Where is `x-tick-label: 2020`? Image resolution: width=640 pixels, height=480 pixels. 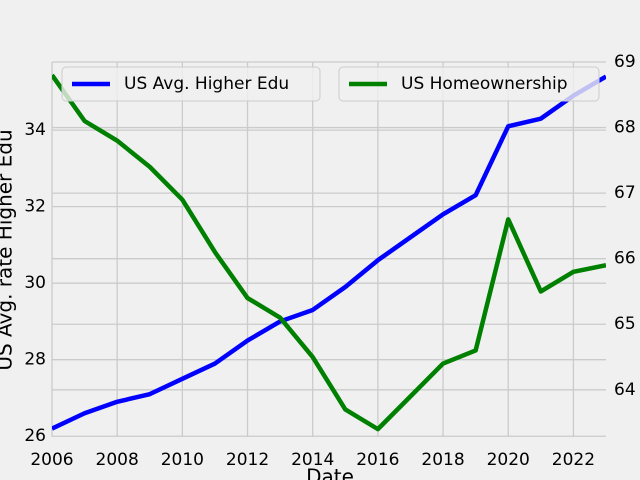
x-tick-label: 2020 is located at coordinates (508, 460).